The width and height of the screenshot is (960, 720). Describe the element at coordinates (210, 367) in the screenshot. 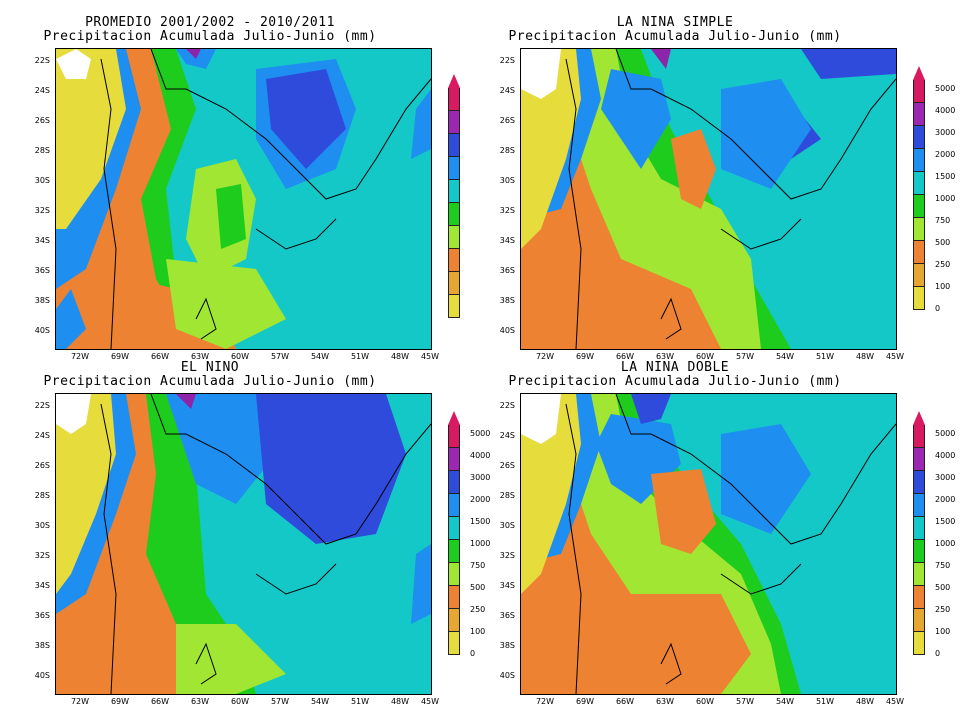

I see `panel-title: EL NINO` at that location.